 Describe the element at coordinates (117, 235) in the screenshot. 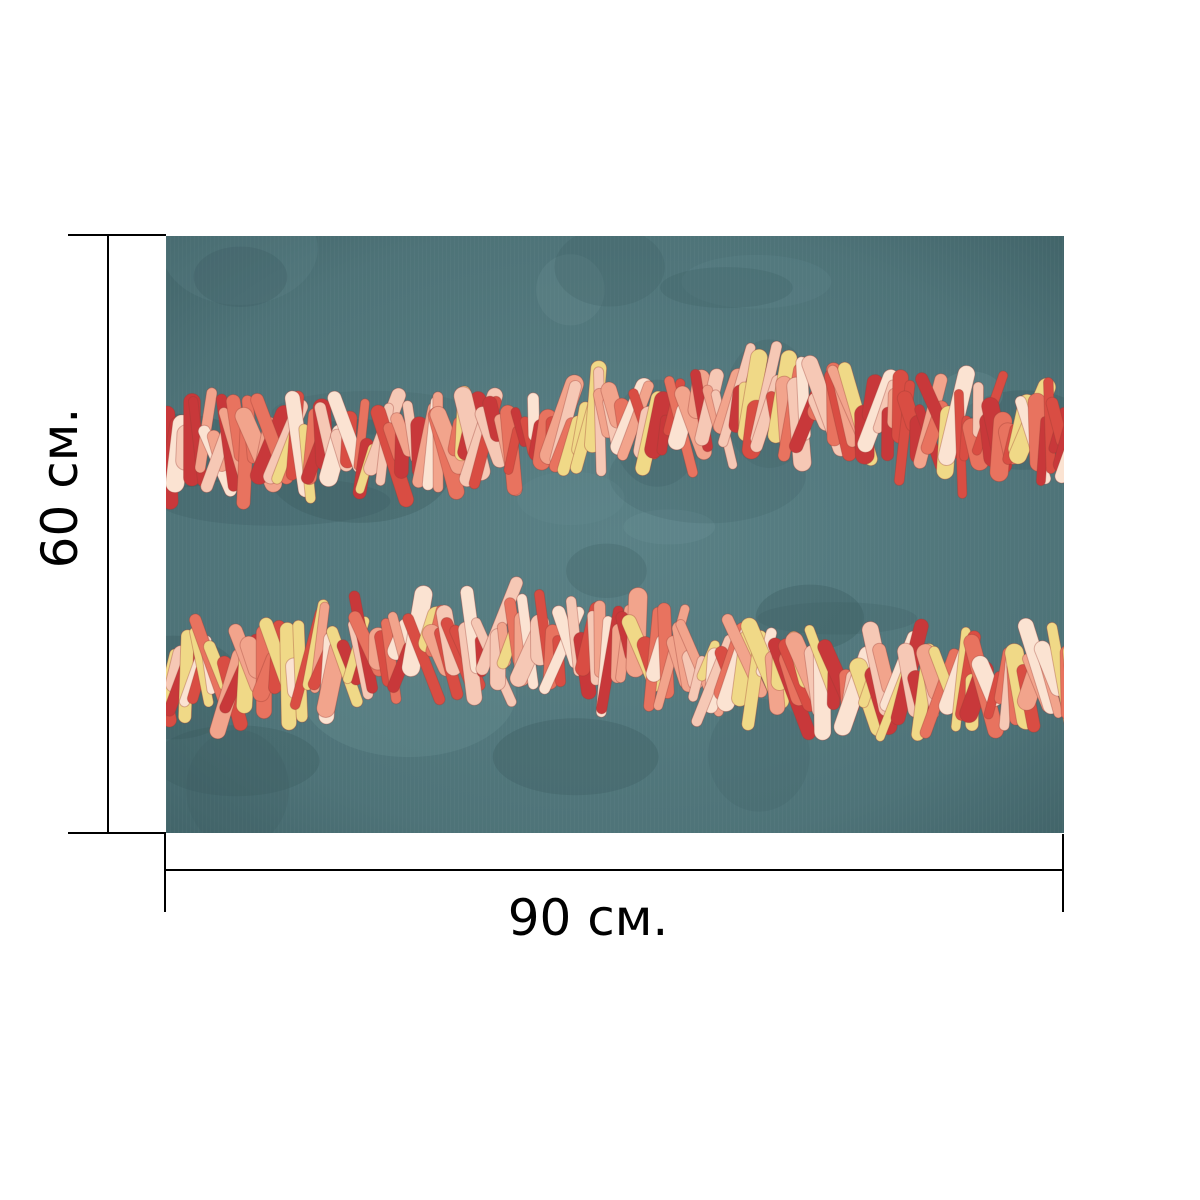

I see `height-dimension-tick-top` at that location.